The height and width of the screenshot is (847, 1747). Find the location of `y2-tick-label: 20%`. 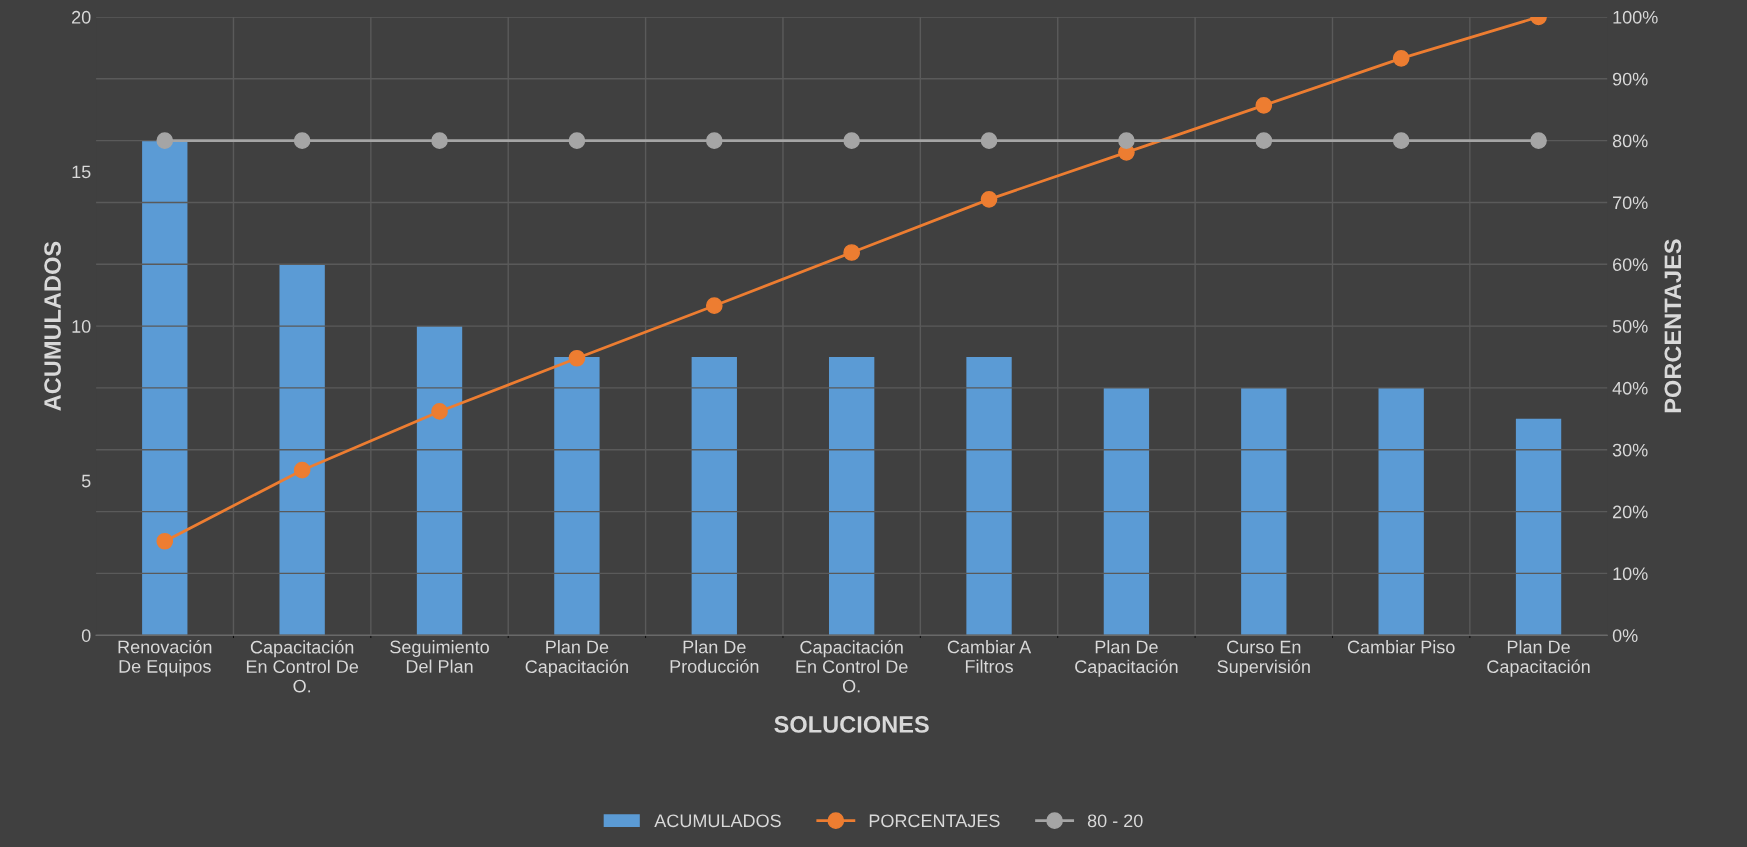

y2-tick-label: 20% is located at coordinates (1630, 512).